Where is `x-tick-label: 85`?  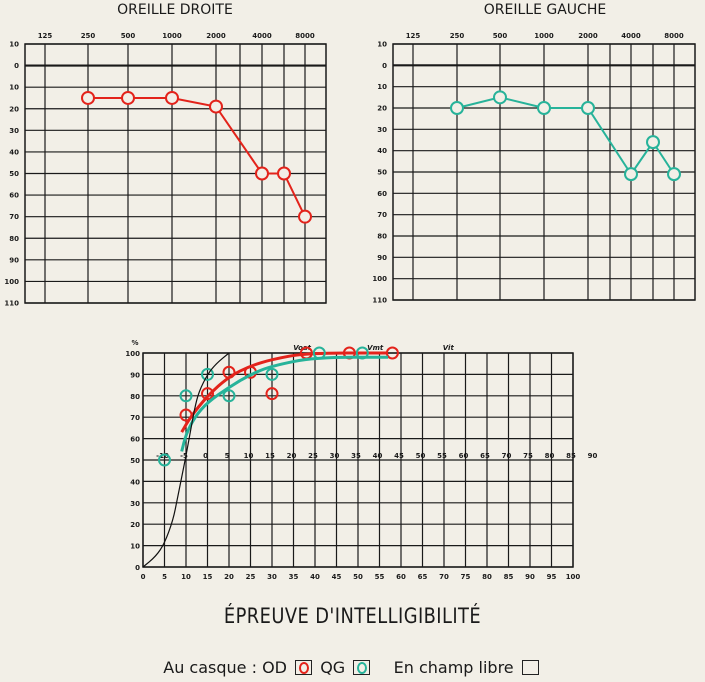 x-tick-label: 85 is located at coordinates (509, 577).